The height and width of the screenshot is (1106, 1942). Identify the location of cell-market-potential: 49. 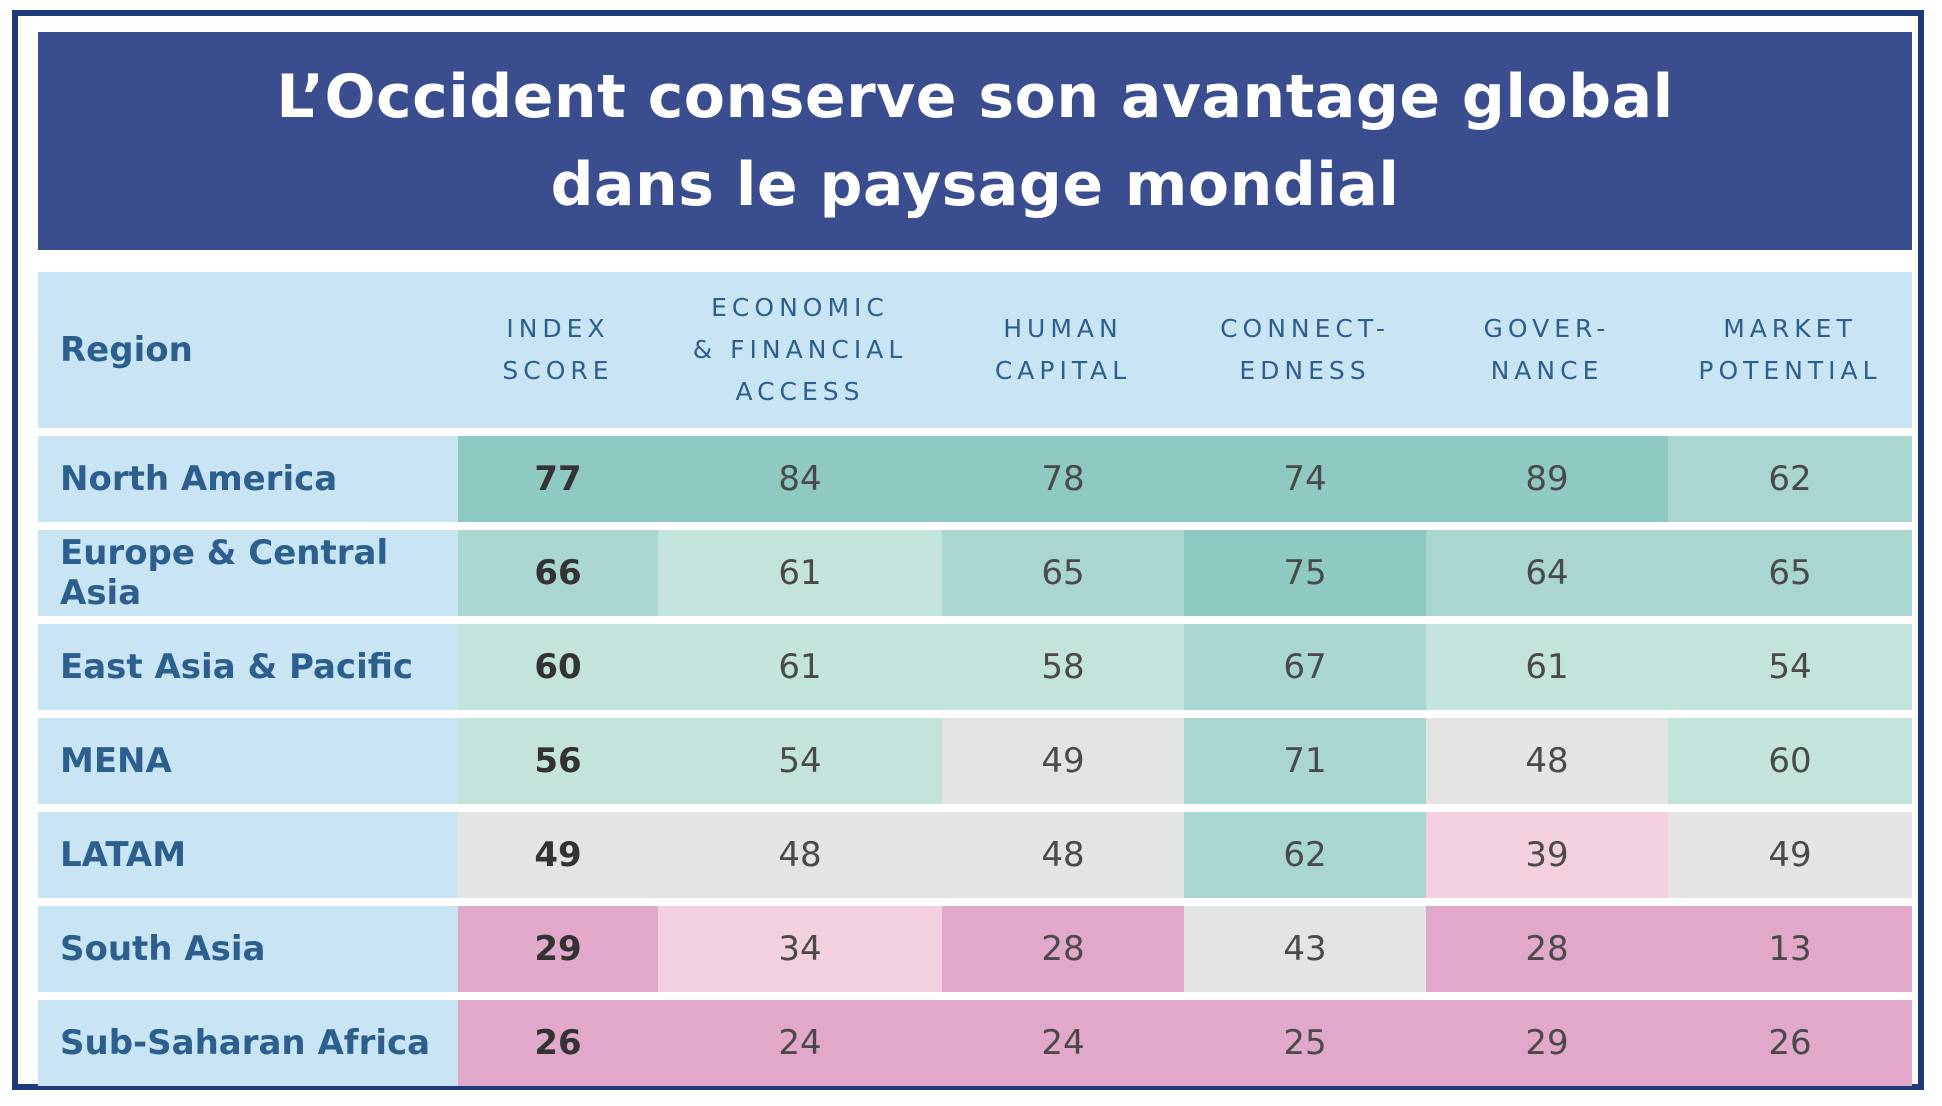
(1790, 855).